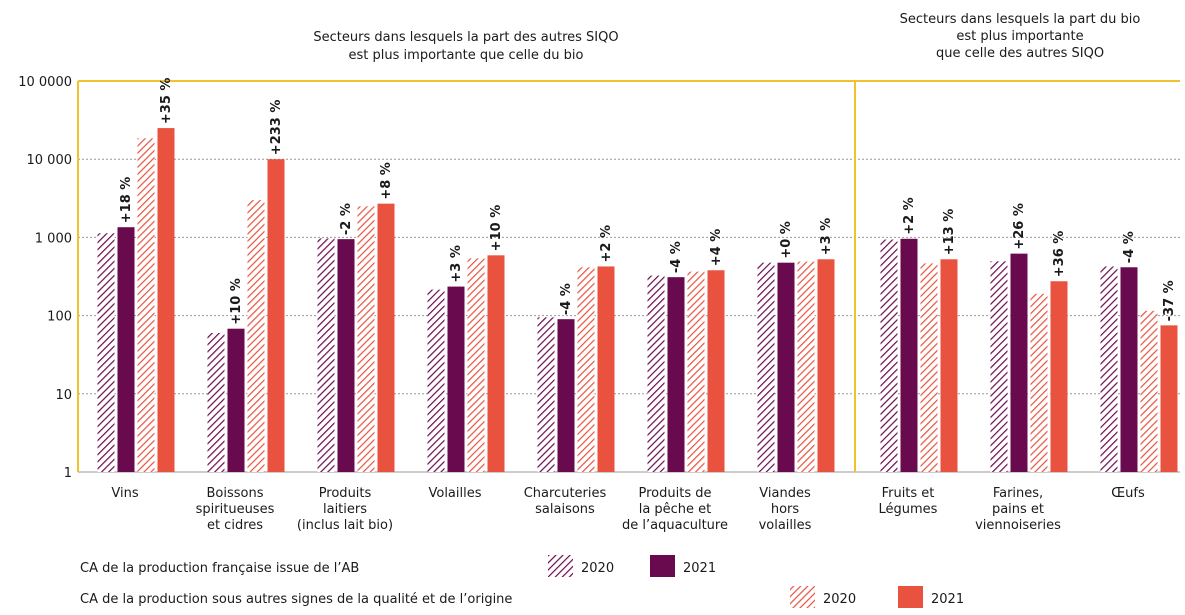 The image size is (1185, 615). Describe the element at coordinates (1128, 493) in the screenshot. I see `x-tick-label: Œufs` at that location.